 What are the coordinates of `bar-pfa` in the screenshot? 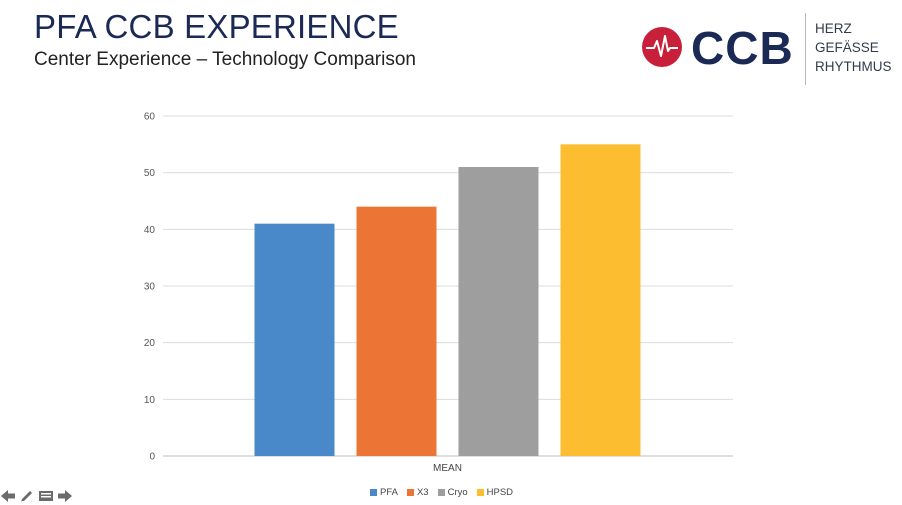 It's located at (294, 339).